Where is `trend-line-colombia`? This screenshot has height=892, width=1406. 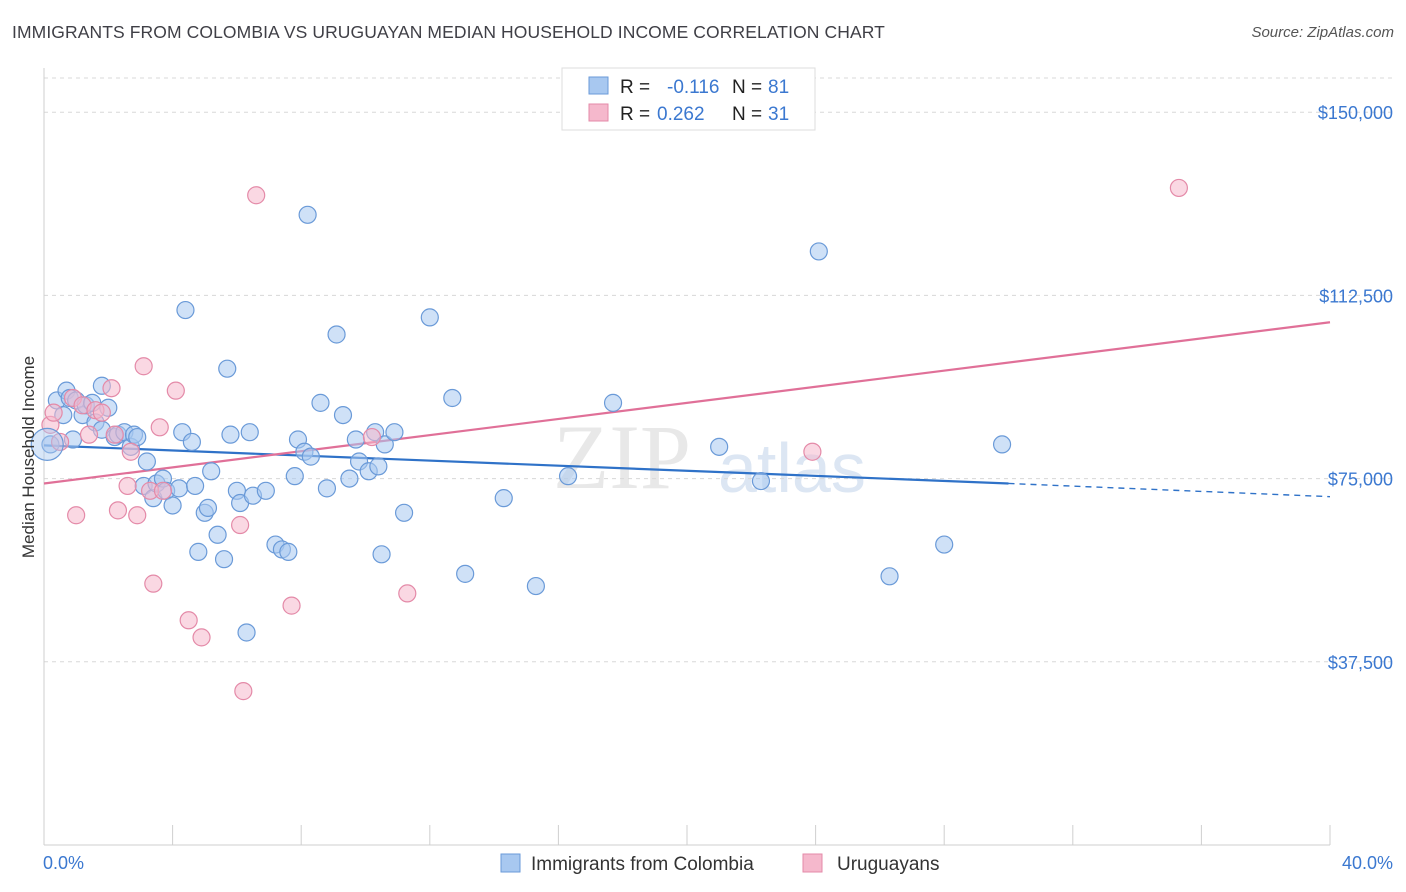
trend-line-colombia is located at coordinates (526, 464).